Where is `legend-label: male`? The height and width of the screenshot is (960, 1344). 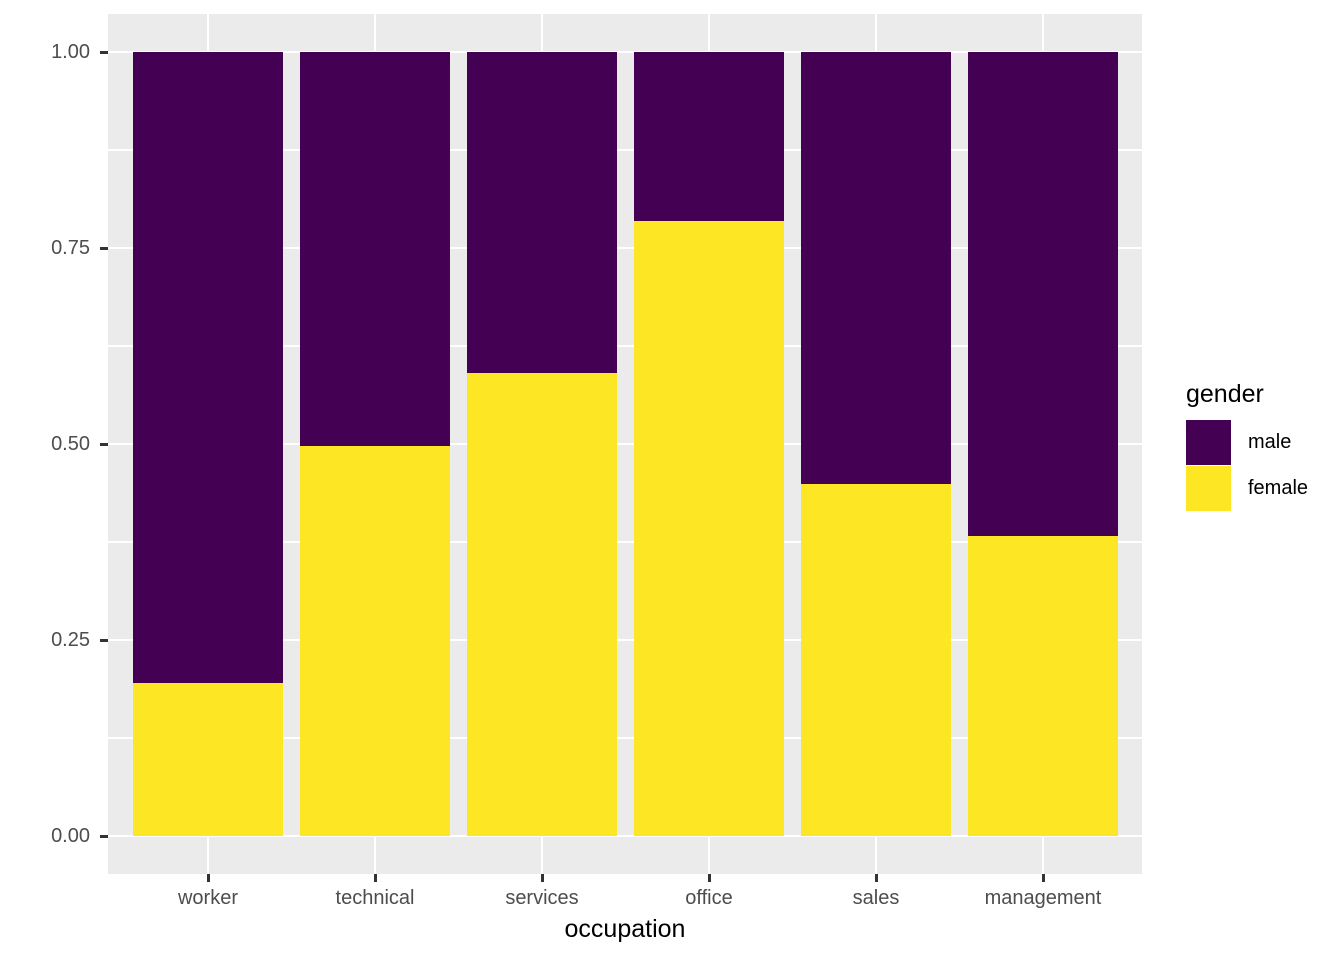 legend-label: male is located at coordinates (1270, 442).